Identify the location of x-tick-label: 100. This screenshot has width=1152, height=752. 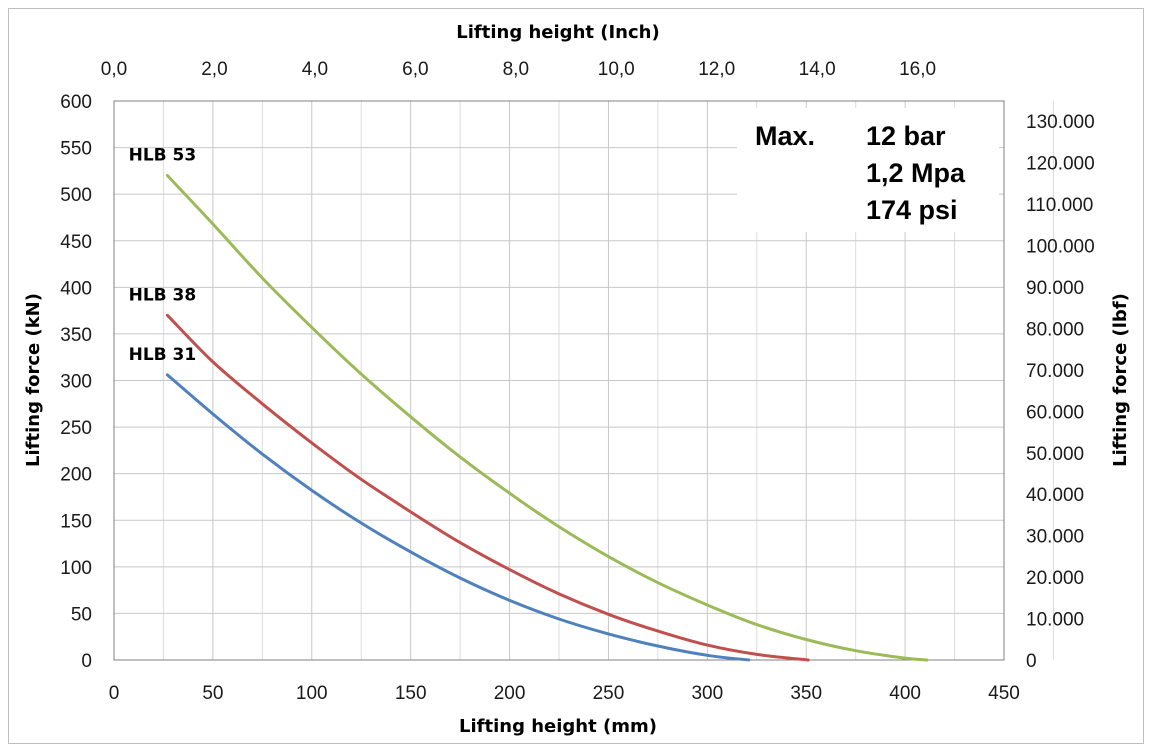
(312, 693).